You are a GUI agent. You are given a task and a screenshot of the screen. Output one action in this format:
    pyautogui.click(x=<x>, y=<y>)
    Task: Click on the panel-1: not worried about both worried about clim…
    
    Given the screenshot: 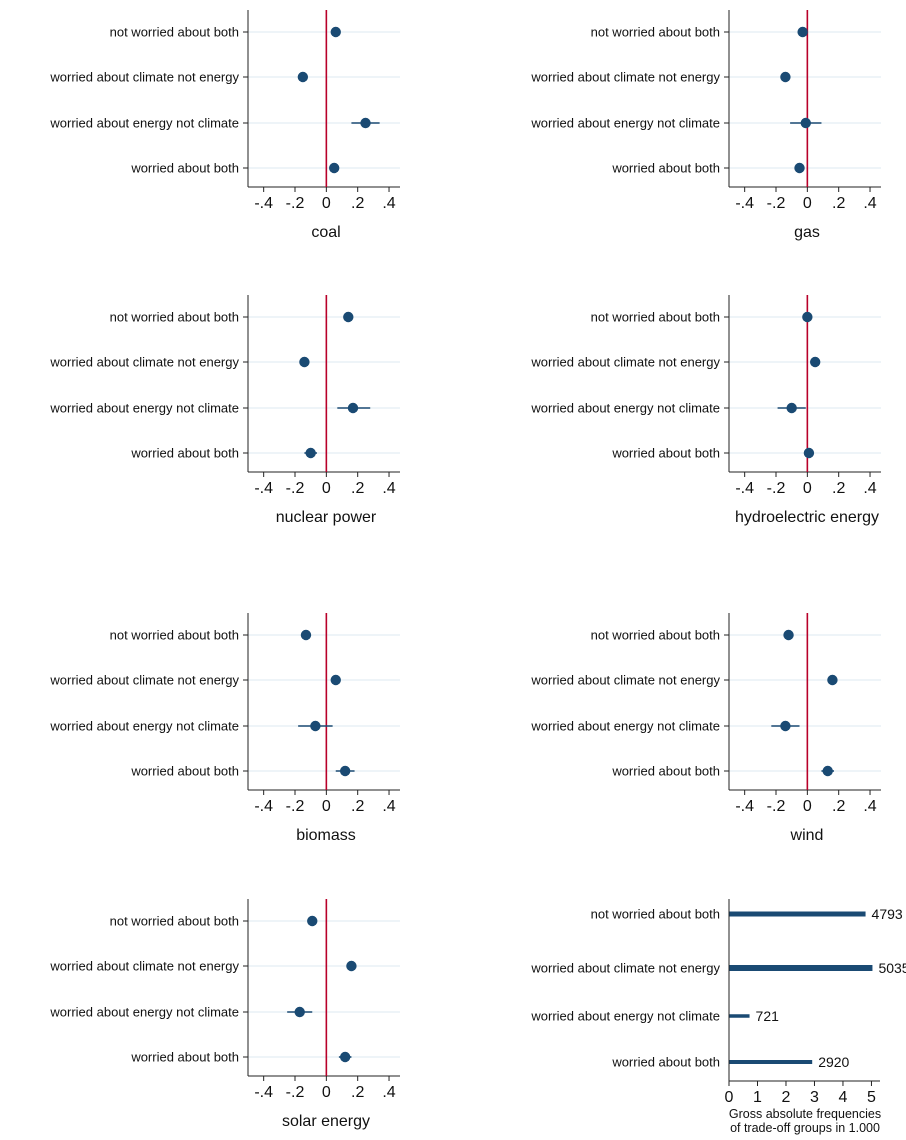 What is the action you would take?
    pyautogui.click(x=705, y=125)
    